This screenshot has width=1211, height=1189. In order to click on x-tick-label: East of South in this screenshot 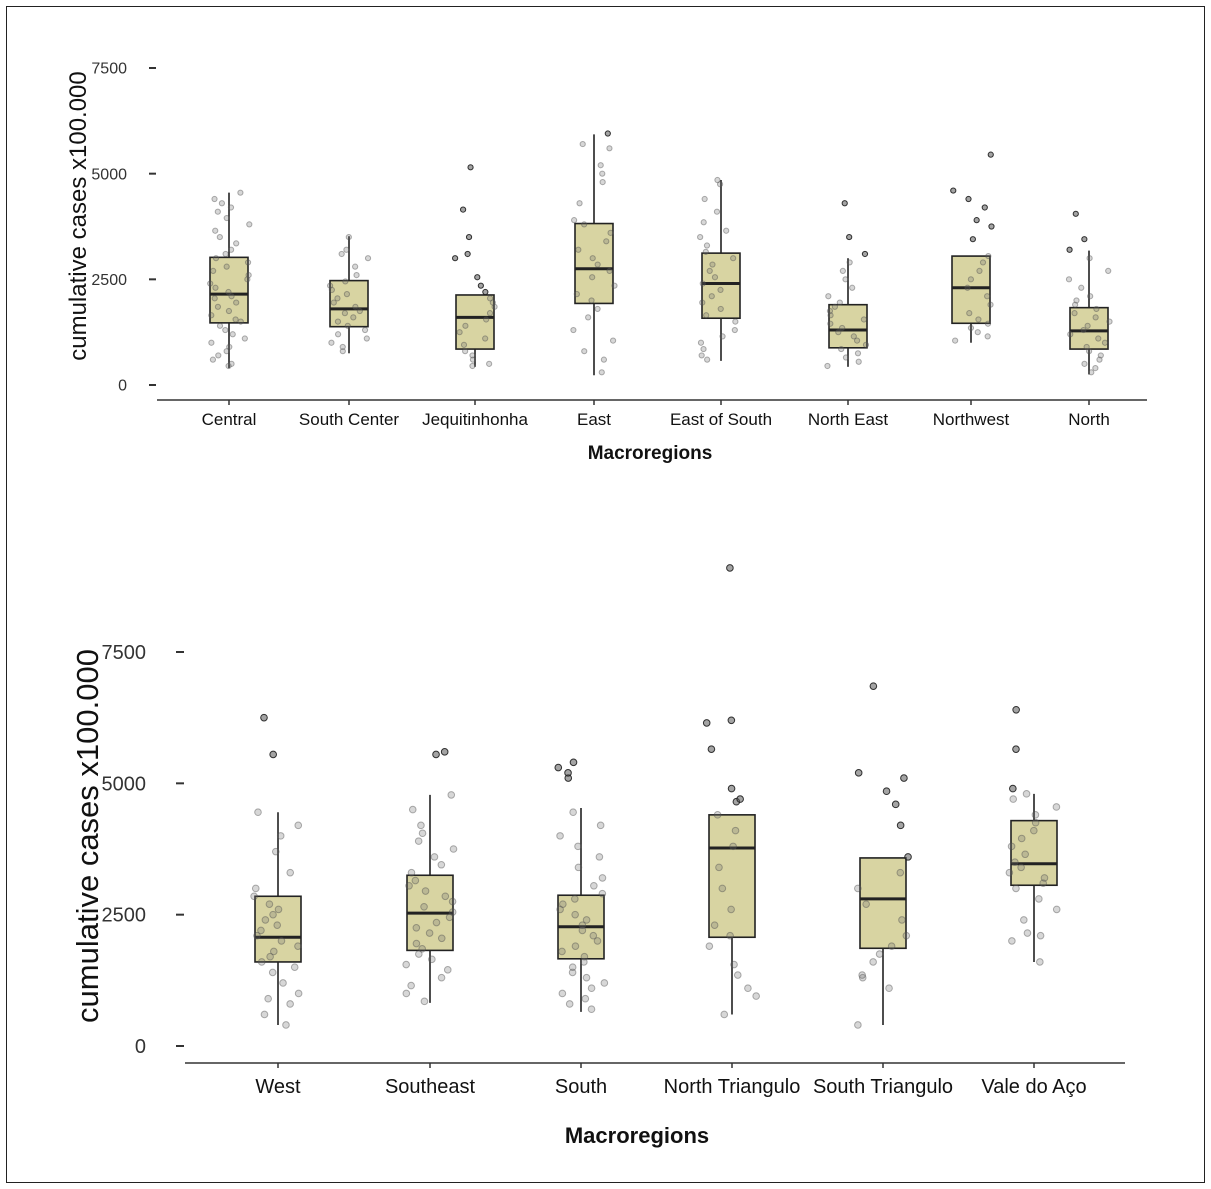, I will do `click(721, 419)`.